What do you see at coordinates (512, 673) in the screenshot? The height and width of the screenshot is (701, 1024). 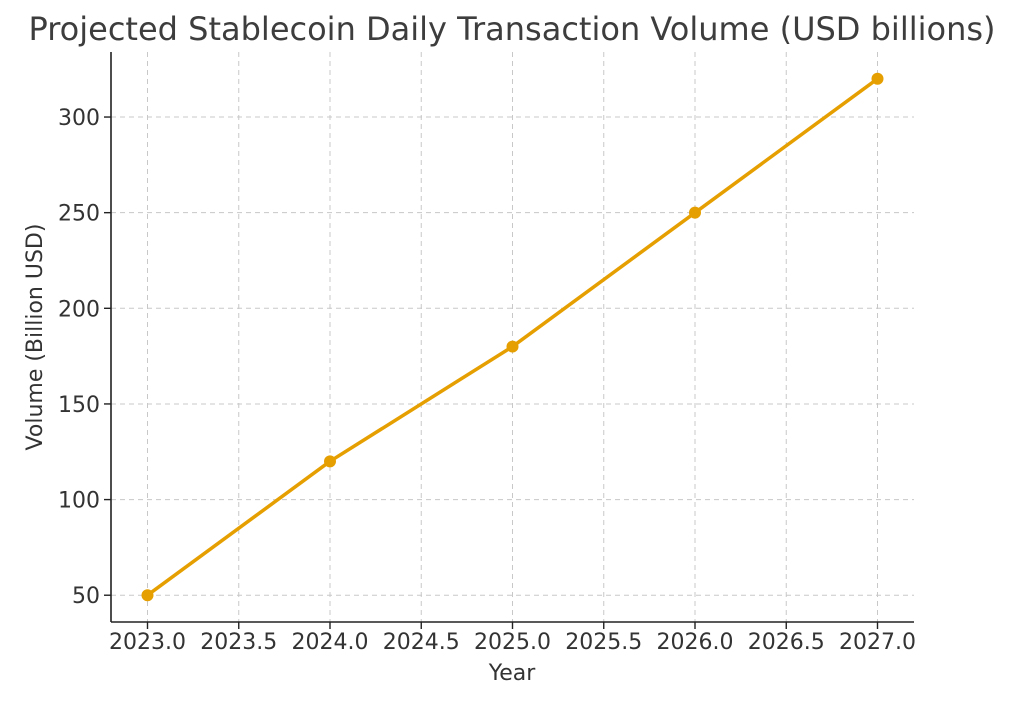 I see `x-axis-label: Year` at bounding box center [512, 673].